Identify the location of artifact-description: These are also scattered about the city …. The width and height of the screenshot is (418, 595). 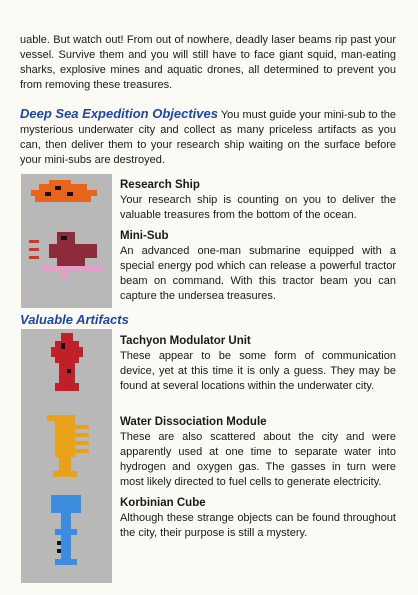
(258, 459).